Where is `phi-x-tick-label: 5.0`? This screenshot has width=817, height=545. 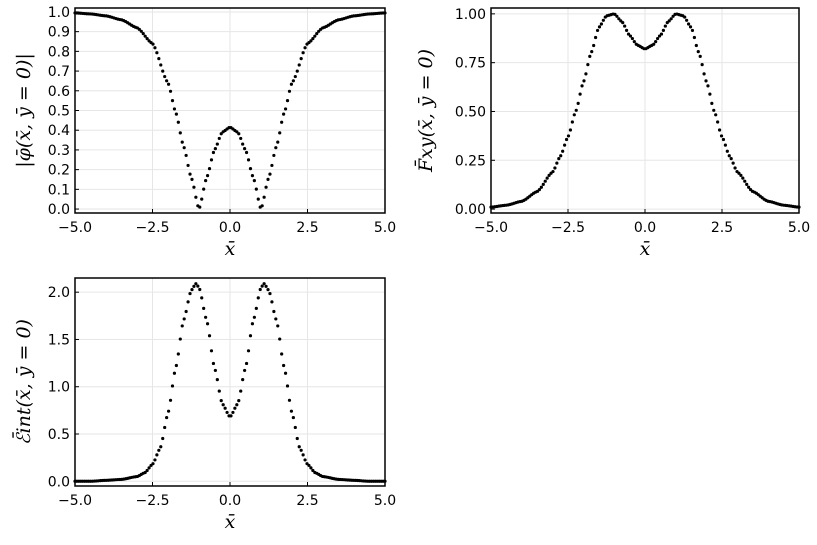 phi-x-tick-label: 5.0 is located at coordinates (385, 228).